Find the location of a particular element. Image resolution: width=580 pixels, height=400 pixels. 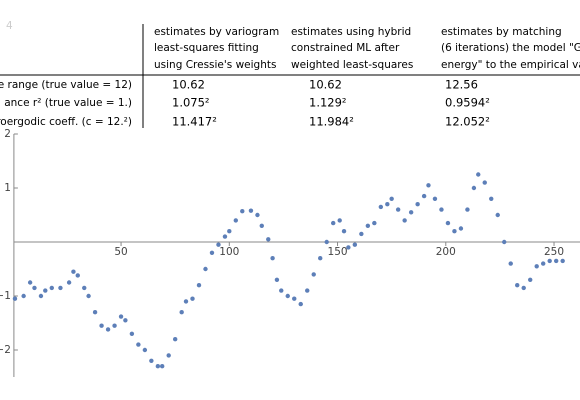

table-cell: 12.56 is located at coordinates (461, 85).